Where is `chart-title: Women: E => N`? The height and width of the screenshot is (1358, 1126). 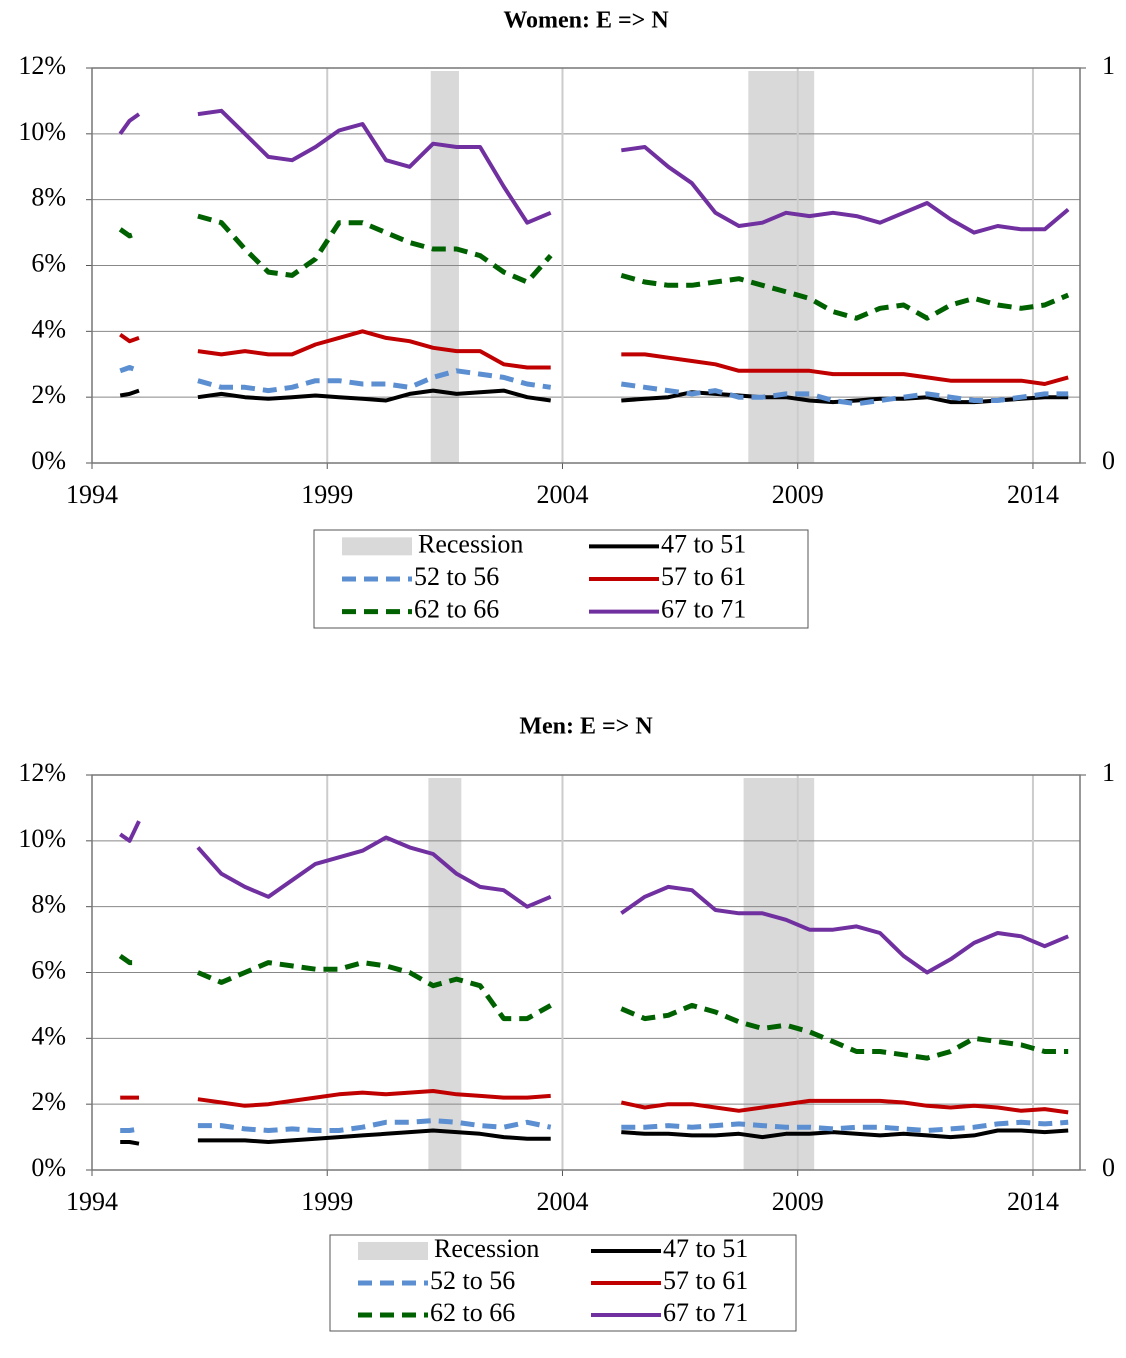 chart-title: Women: E => N is located at coordinates (586, 21).